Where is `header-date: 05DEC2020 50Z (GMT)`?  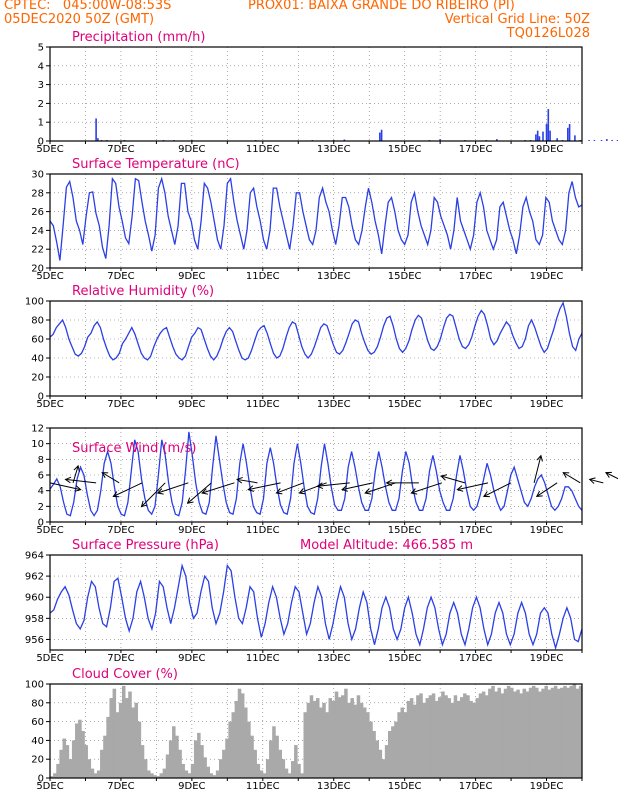 header-date: 05DEC2020 50Z (GMT) is located at coordinates (79, 19).